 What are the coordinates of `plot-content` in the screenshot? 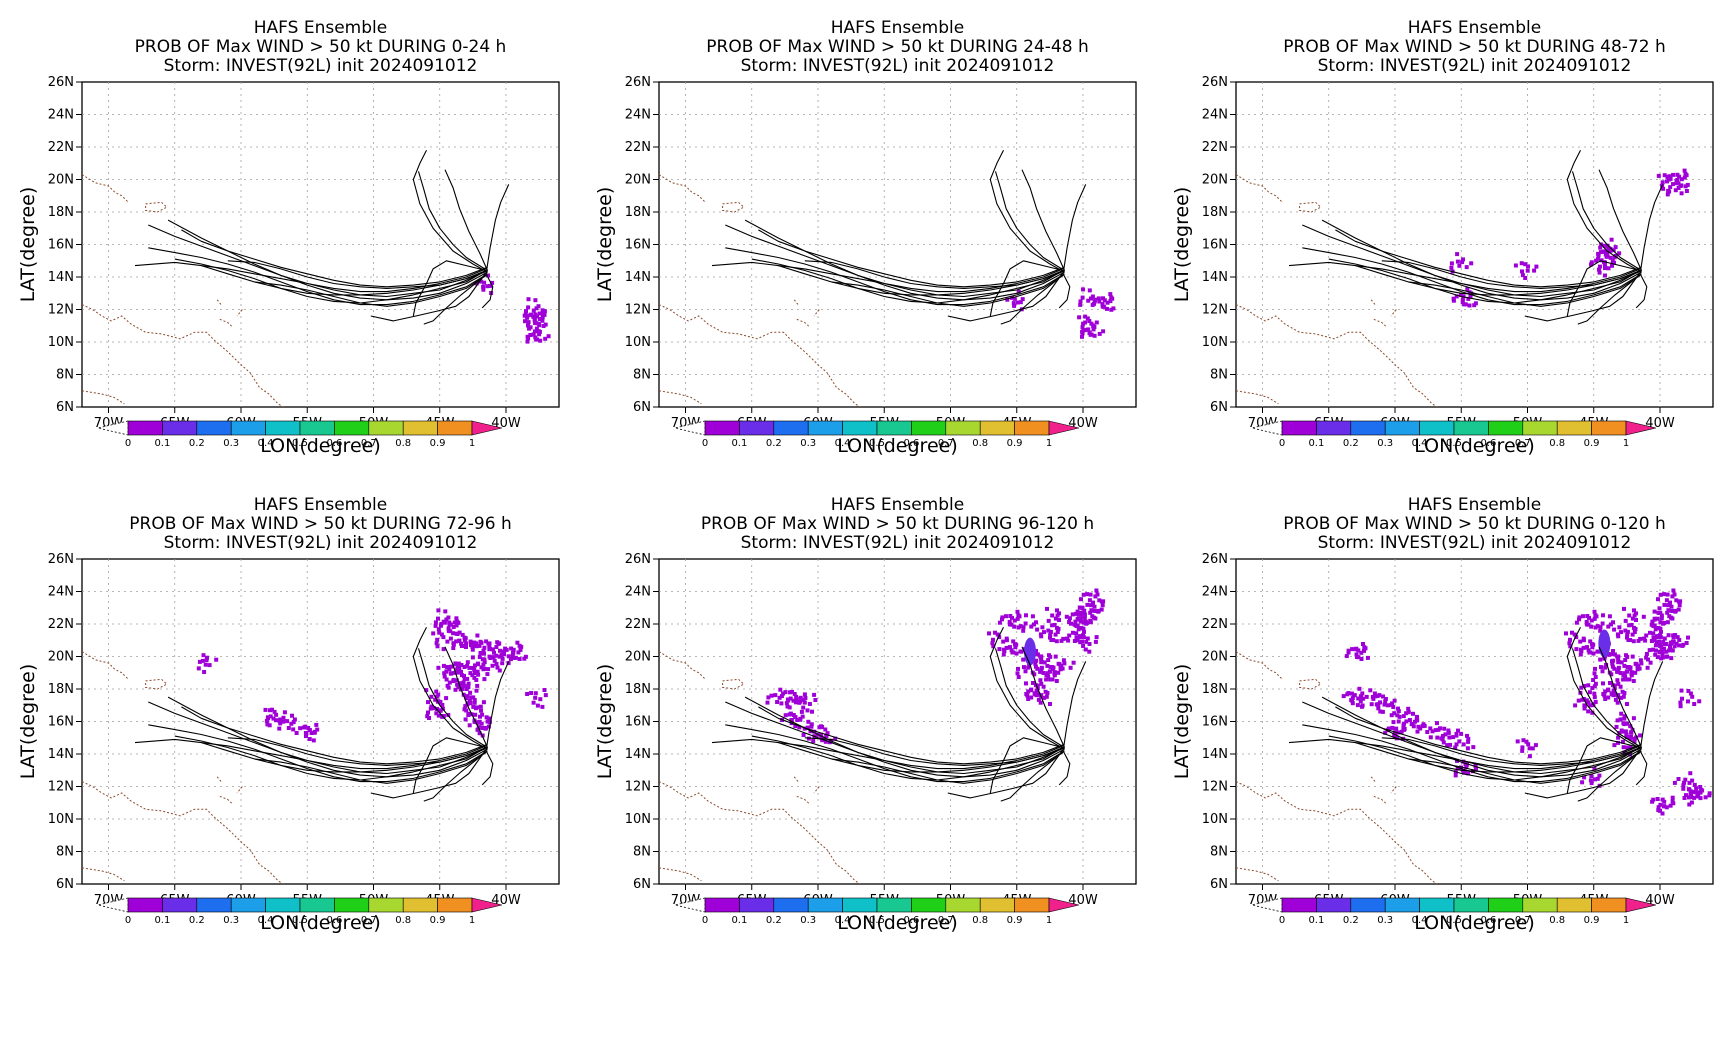 It's located at (882, 736).